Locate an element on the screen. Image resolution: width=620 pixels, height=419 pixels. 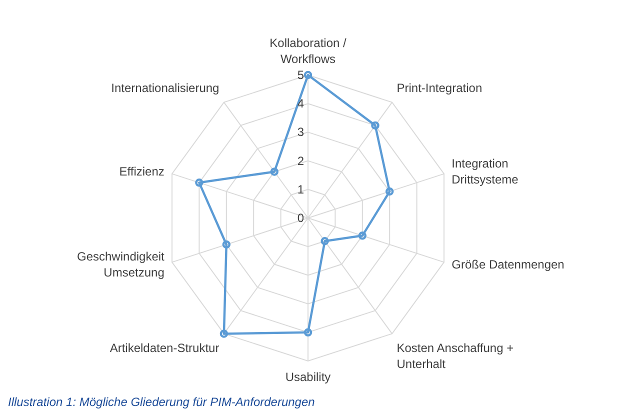
spoke-label: Geschwindigkeit Umsetzung is located at coordinates (121, 265).